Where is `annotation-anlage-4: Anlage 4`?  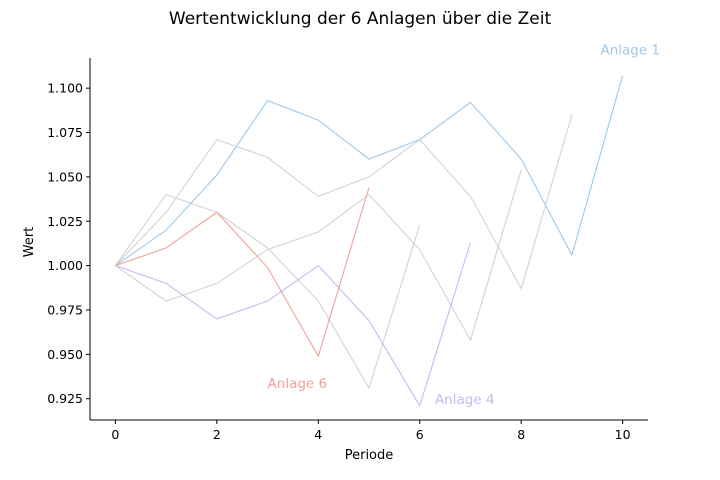 annotation-anlage-4: Anlage 4 is located at coordinates (465, 400).